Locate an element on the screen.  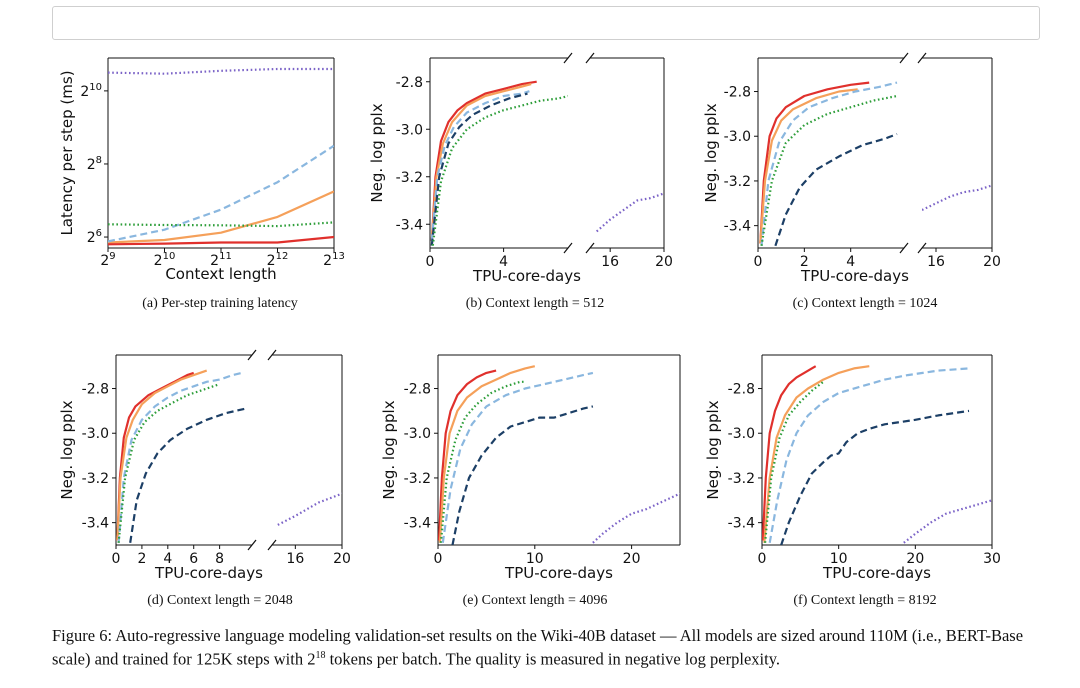
x-tick-label: 30 is located at coordinates (992, 559).